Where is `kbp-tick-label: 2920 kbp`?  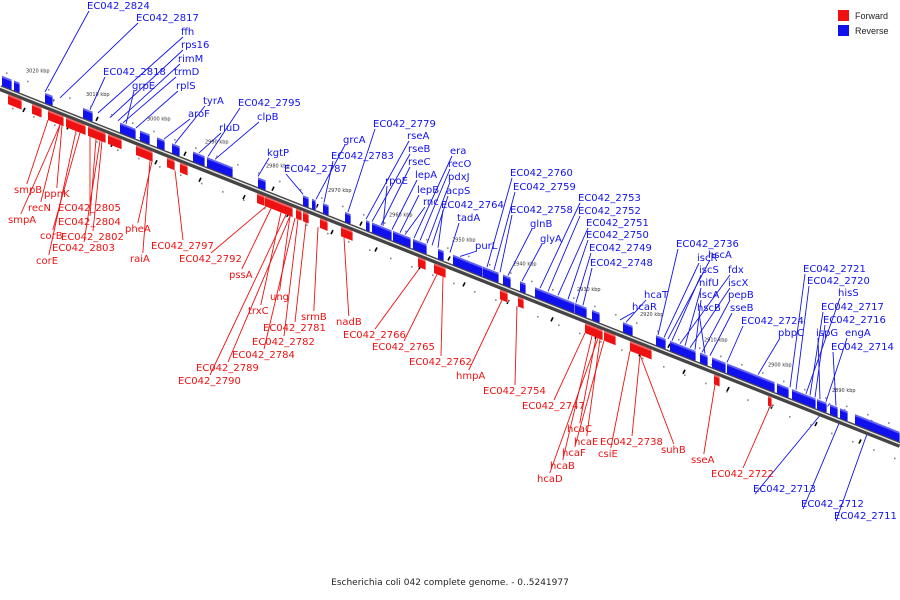
kbp-tick-label: 2920 kbp is located at coordinates (652, 315).